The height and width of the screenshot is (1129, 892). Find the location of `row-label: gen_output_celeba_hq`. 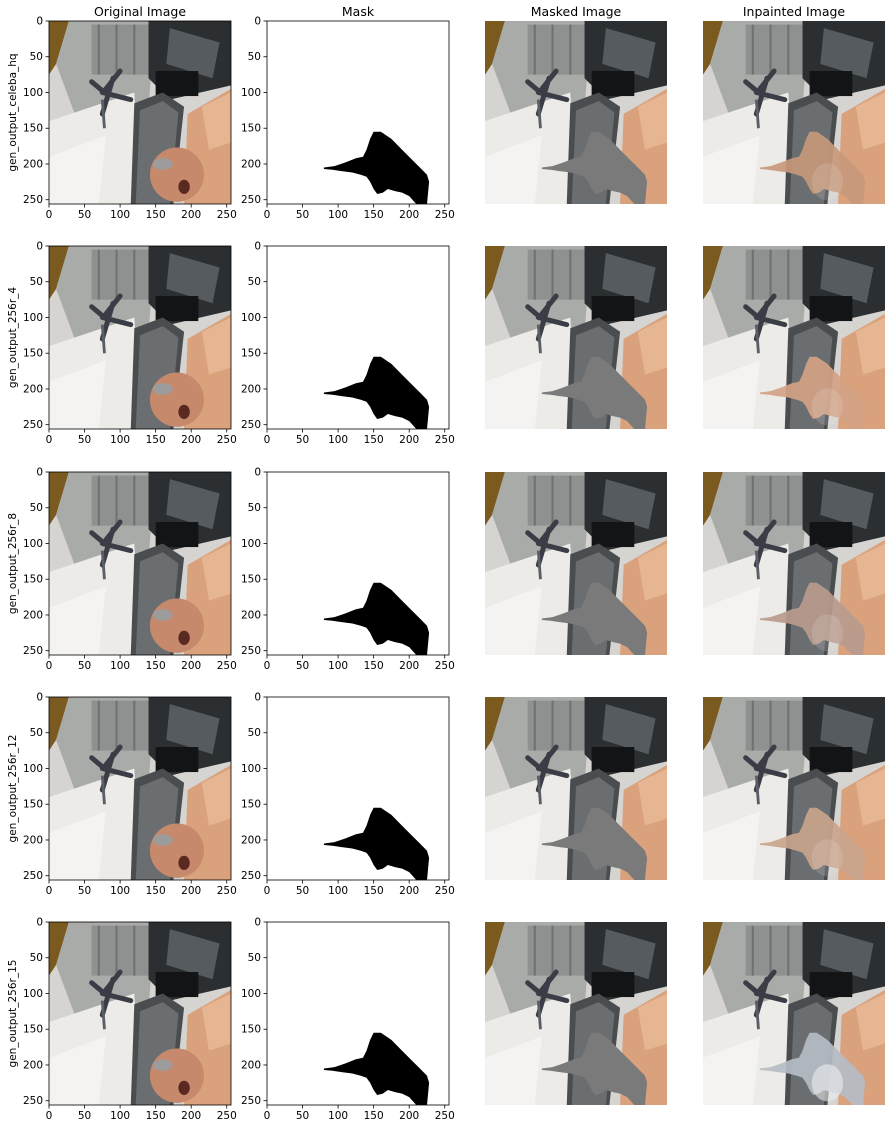

row-label: gen_output_celeba_hq is located at coordinates (13, 112).